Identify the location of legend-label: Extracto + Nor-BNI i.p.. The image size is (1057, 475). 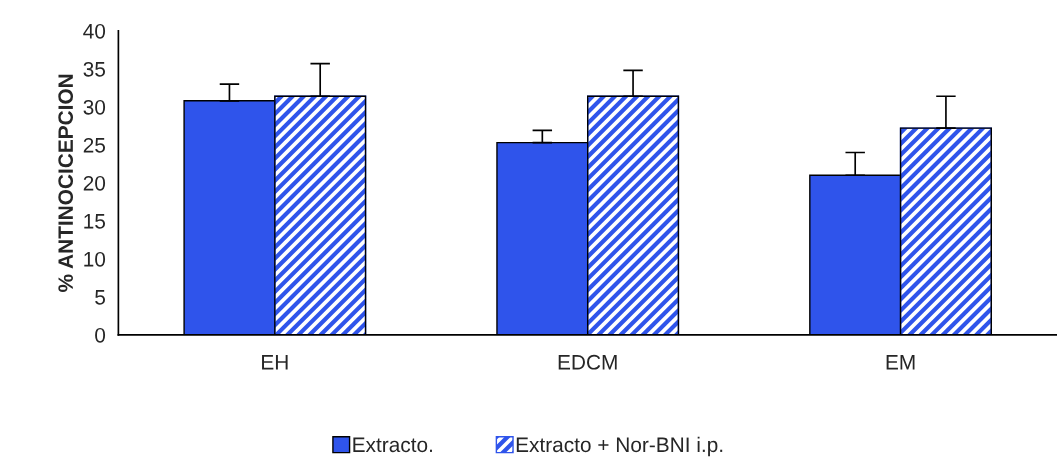
(619, 446).